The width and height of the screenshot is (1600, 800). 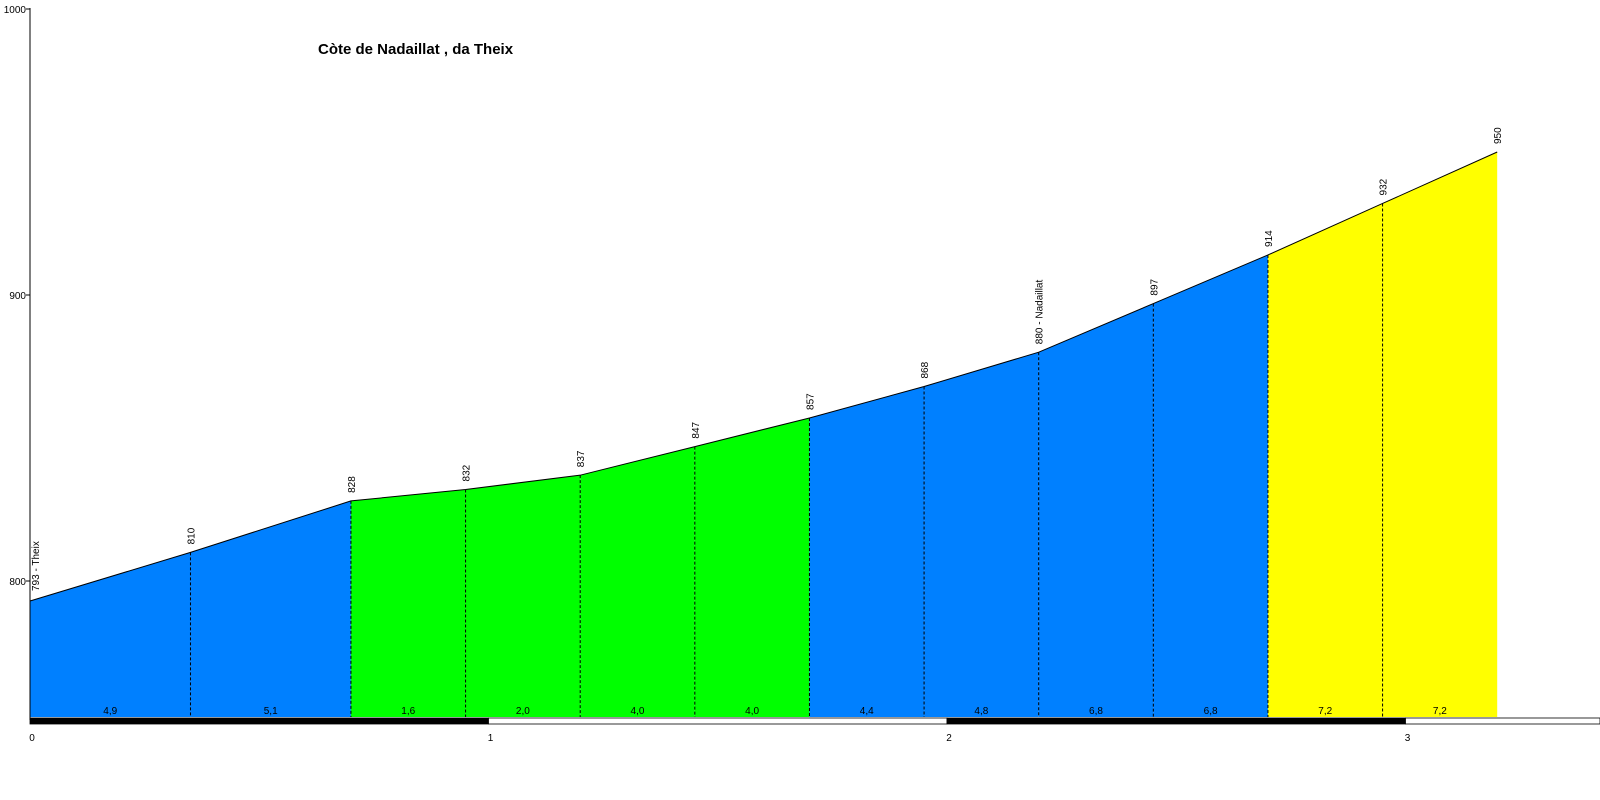 What do you see at coordinates (467, 472) in the screenshot?
I see `elevation-label: 832` at bounding box center [467, 472].